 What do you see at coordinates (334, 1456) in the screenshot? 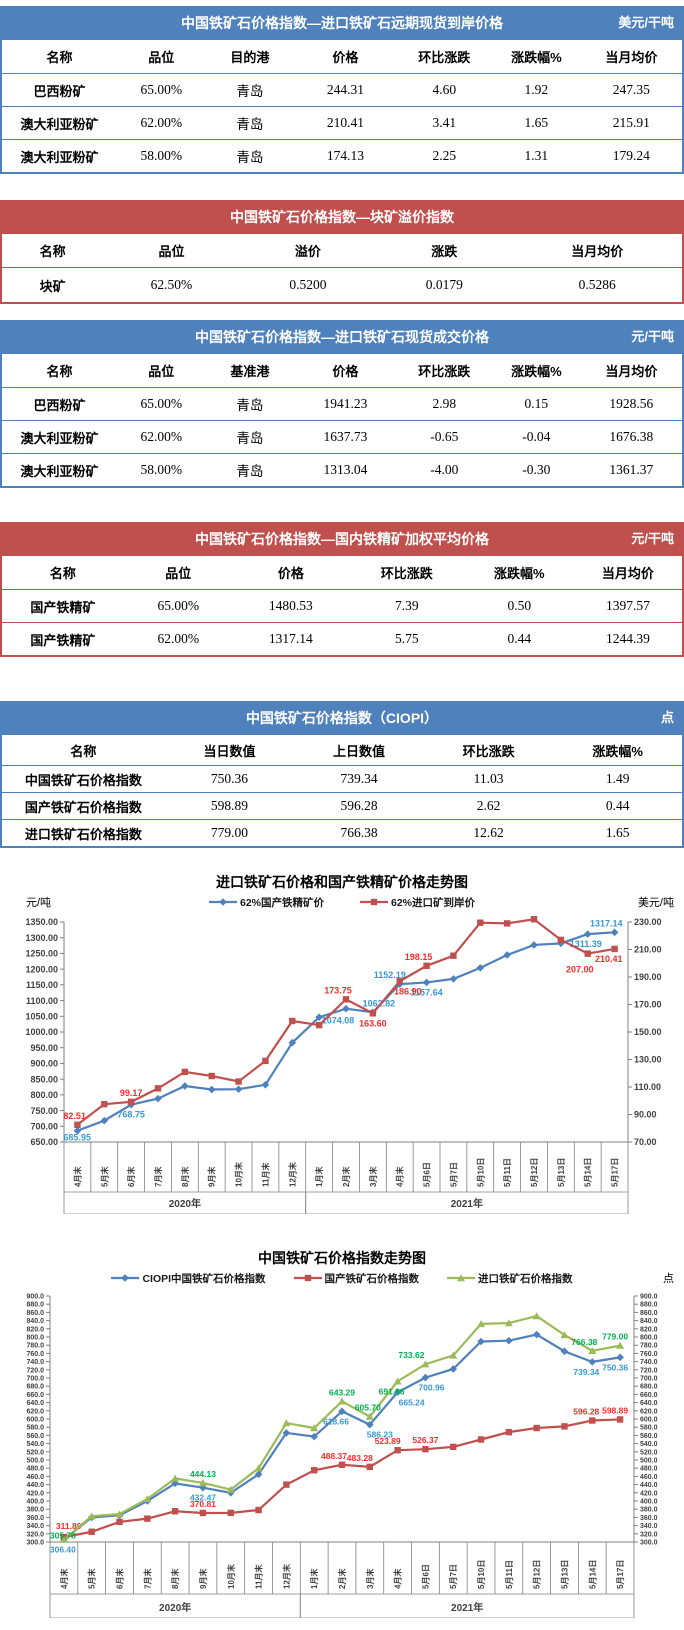
I see `data-point-label: 488.37` at bounding box center [334, 1456].